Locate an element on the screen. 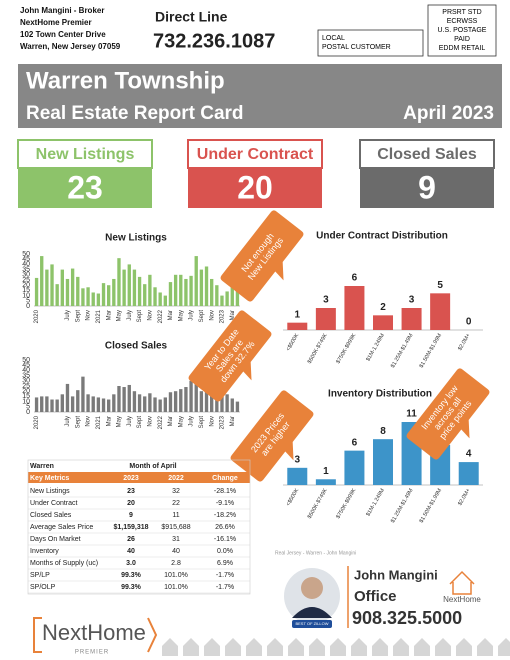  summary-closed: Closed Sales 9 is located at coordinates (427, 173).